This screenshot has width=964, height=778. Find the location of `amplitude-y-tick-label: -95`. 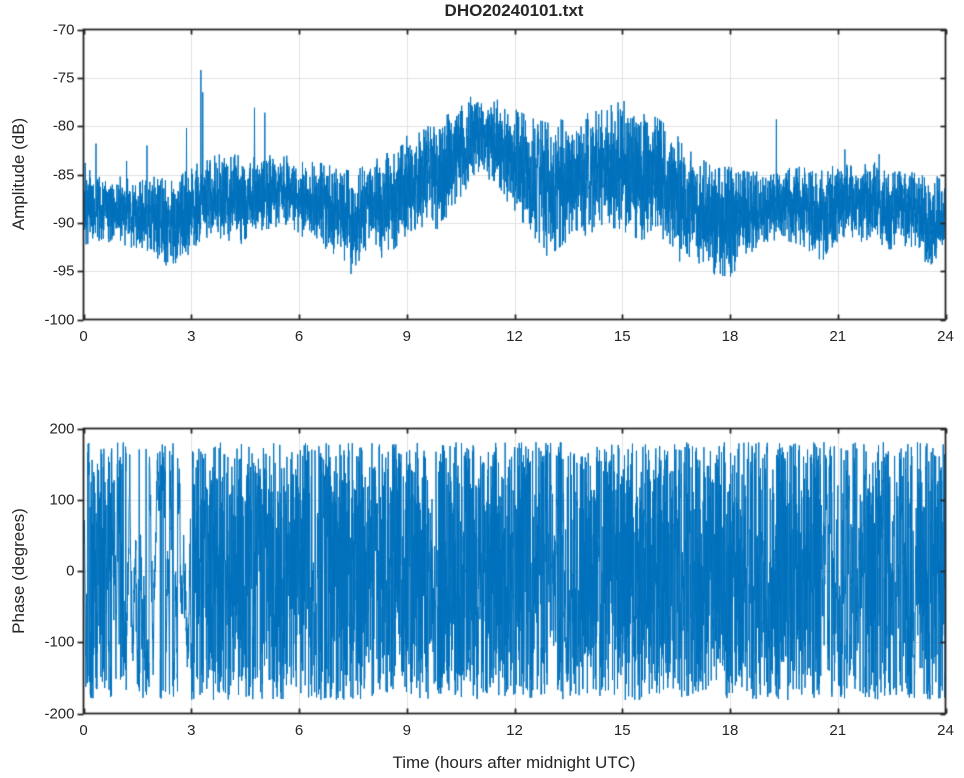

amplitude-y-tick-label: -95 is located at coordinates (63, 271).